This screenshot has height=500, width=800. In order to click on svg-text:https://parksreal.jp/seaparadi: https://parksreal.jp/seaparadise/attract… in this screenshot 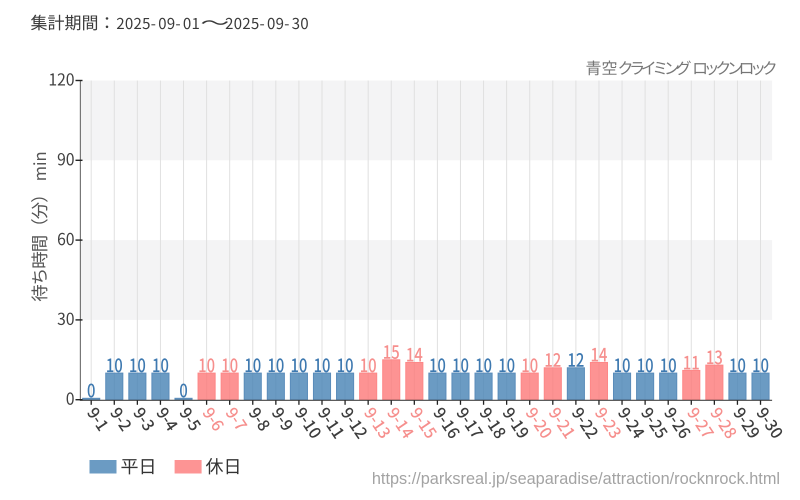, I will do `click(576, 479)`.